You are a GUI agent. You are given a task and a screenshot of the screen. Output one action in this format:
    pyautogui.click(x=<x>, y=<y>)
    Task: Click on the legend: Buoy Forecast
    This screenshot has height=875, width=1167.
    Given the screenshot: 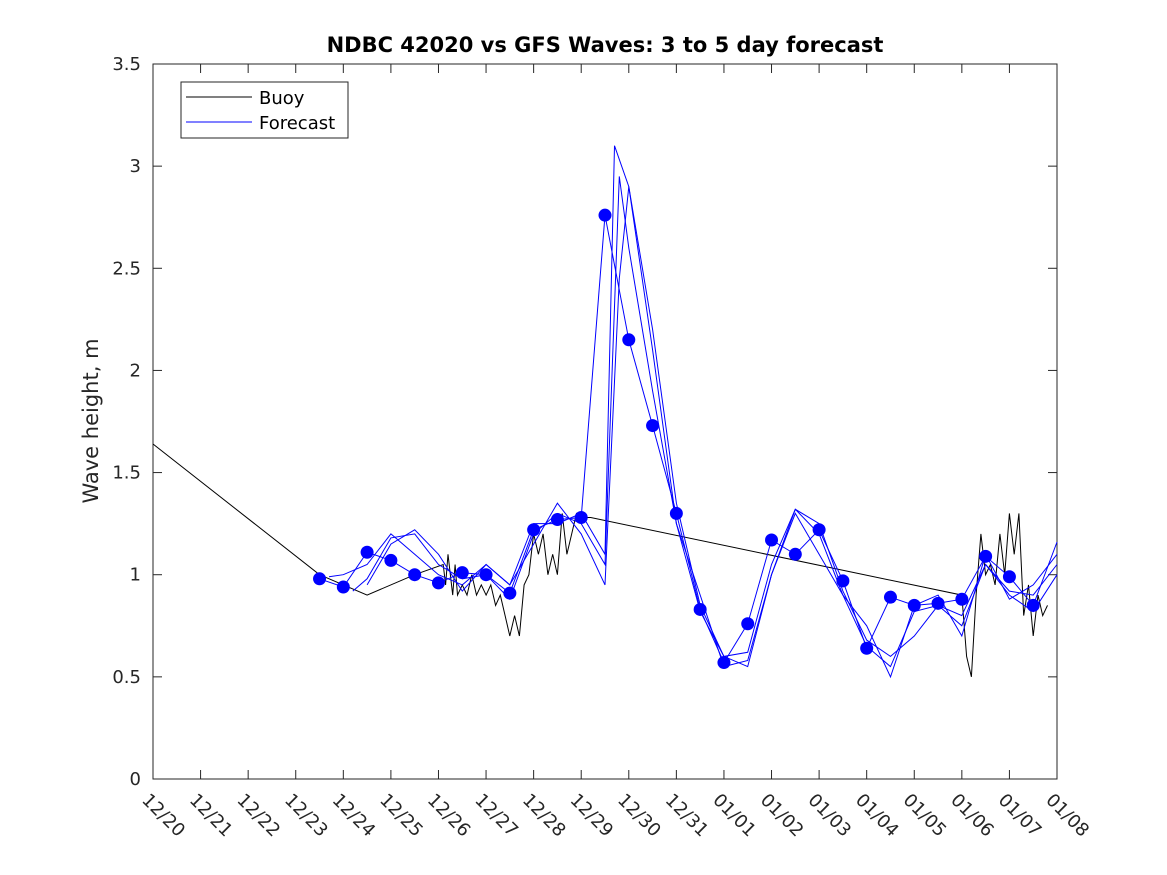 What is the action you would take?
    pyautogui.click(x=264, y=110)
    